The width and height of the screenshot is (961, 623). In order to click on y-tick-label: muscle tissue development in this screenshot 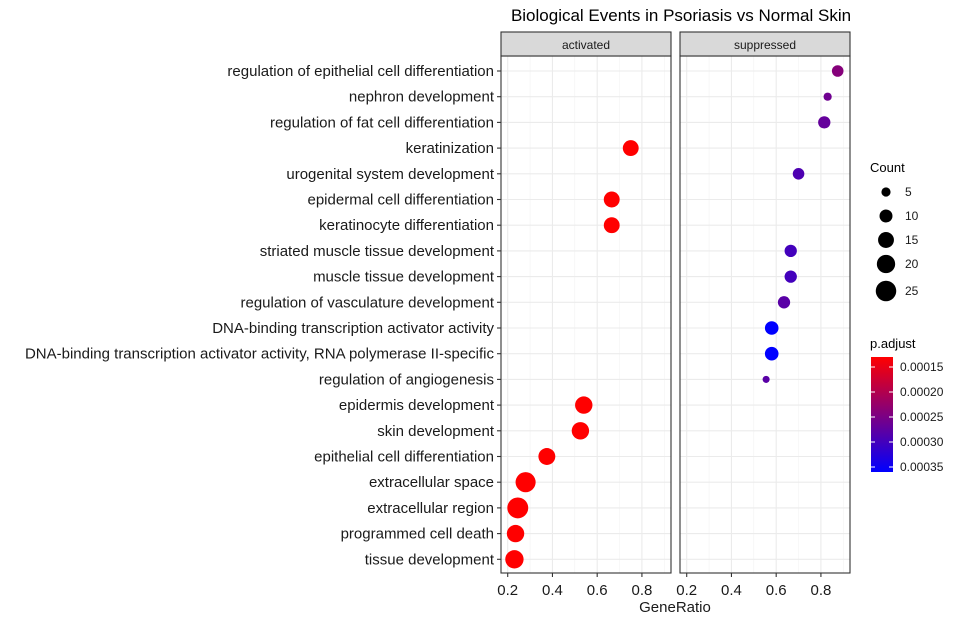, I will do `click(404, 277)`.